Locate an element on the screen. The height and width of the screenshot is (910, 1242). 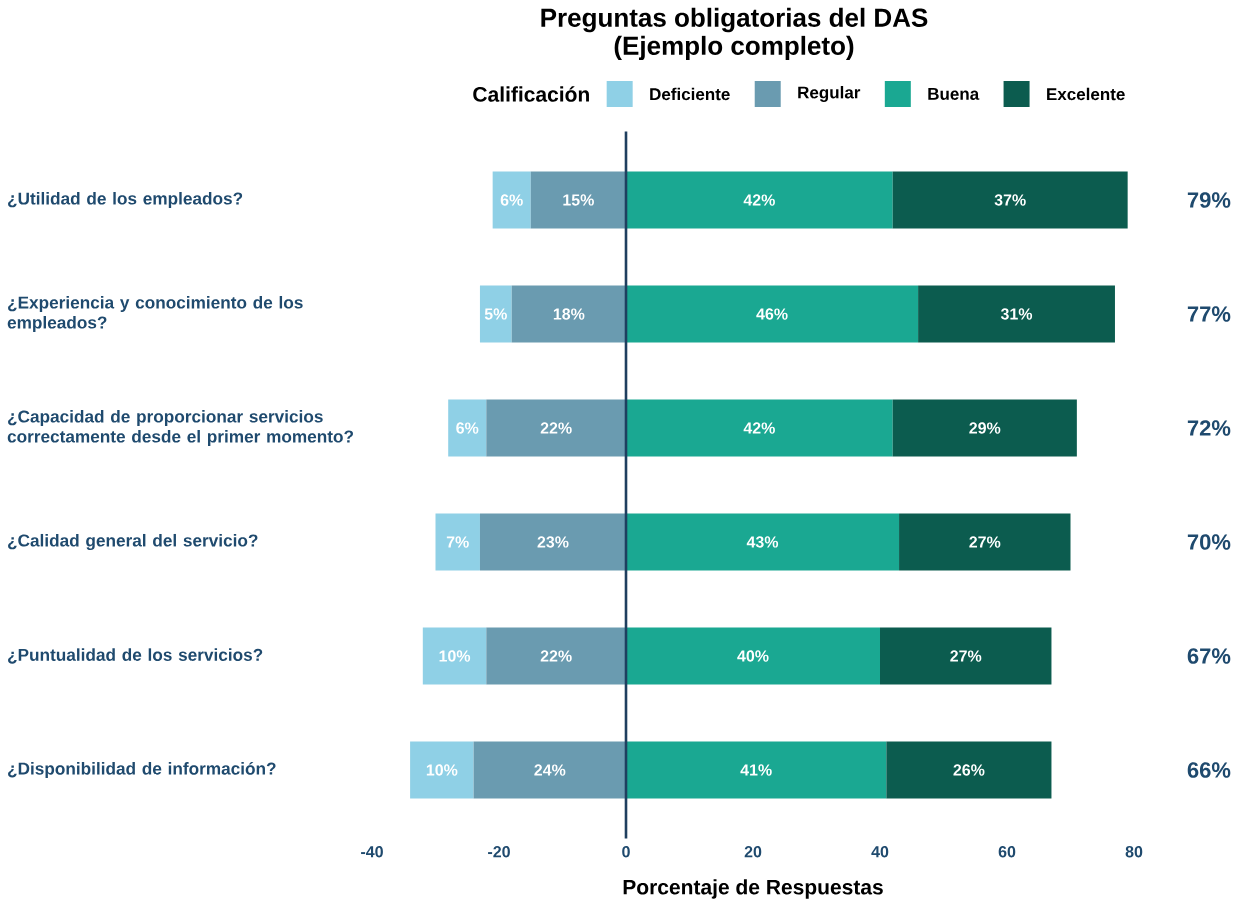
y-tick-label: ¿Capacidad de proporcionar servicios correctamente desde el primer momento? is located at coordinates (180, 428).